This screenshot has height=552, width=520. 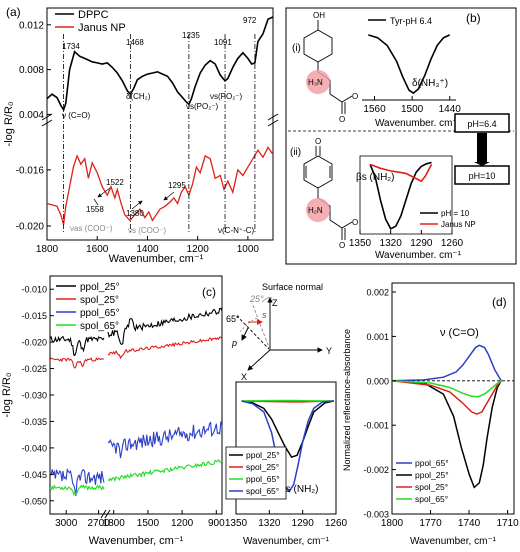 I want to click on legend-m-ppol25: ppol_25°, so click(x=263, y=455).